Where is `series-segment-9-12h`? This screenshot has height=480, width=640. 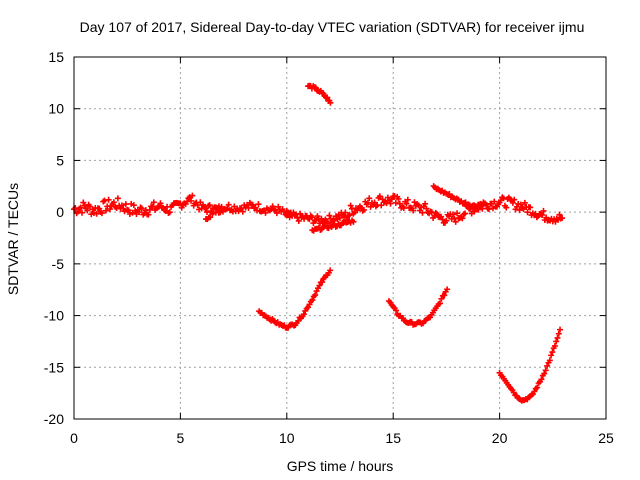
series-segment-9-12h is located at coordinates (295, 299).